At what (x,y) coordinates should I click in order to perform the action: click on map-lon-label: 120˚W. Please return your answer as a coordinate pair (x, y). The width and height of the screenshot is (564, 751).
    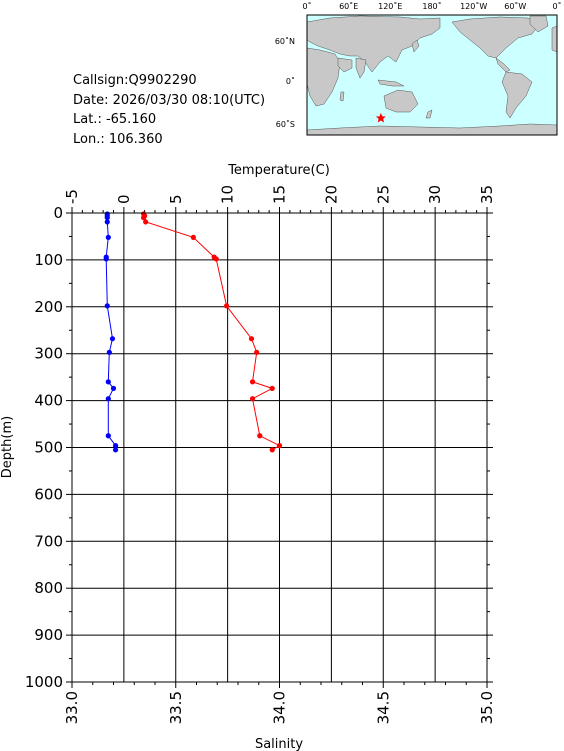
    Looking at the image, I should click on (473, 6).